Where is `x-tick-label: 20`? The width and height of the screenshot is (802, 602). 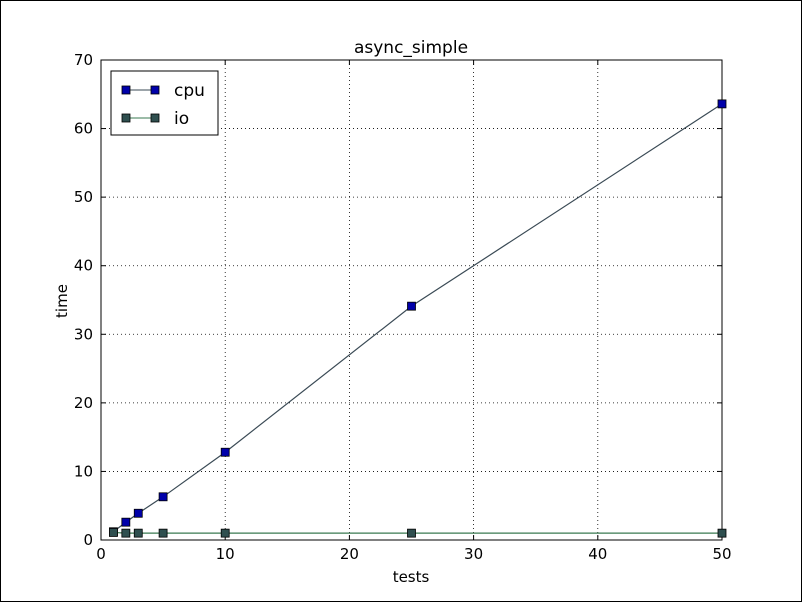 x-tick-label: 20 is located at coordinates (349, 554).